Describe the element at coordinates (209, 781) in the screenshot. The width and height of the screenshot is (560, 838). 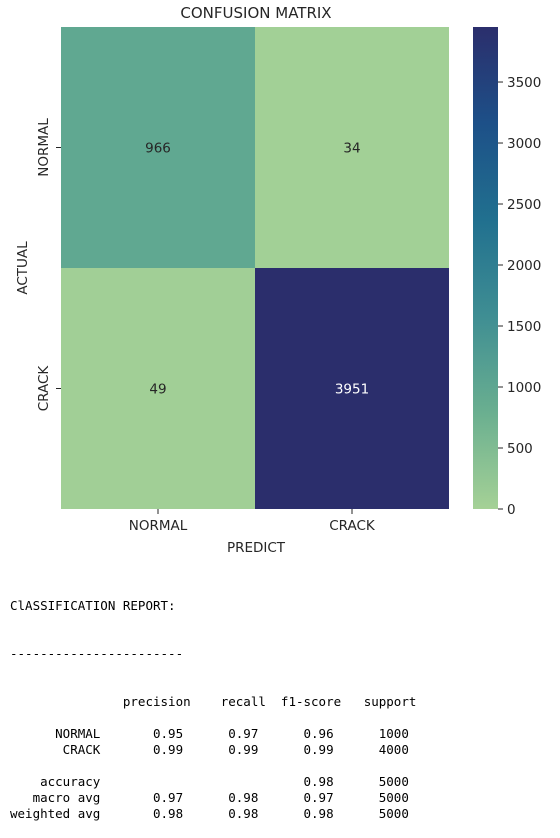
I see `report-line: accuracy 0.98 5000` at that location.